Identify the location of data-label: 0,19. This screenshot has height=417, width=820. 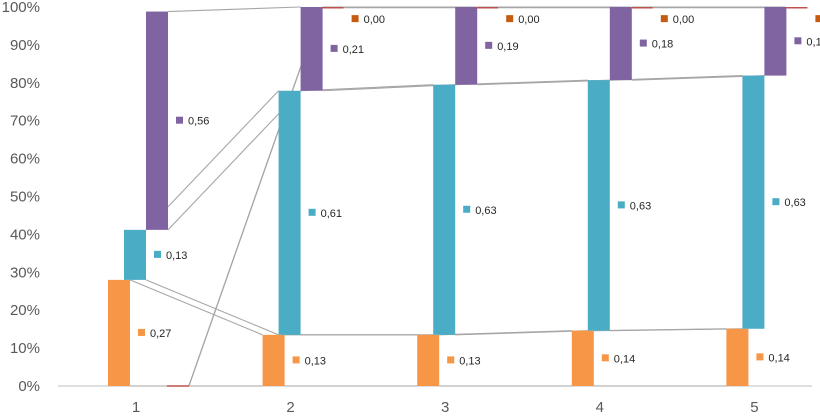
(507, 47).